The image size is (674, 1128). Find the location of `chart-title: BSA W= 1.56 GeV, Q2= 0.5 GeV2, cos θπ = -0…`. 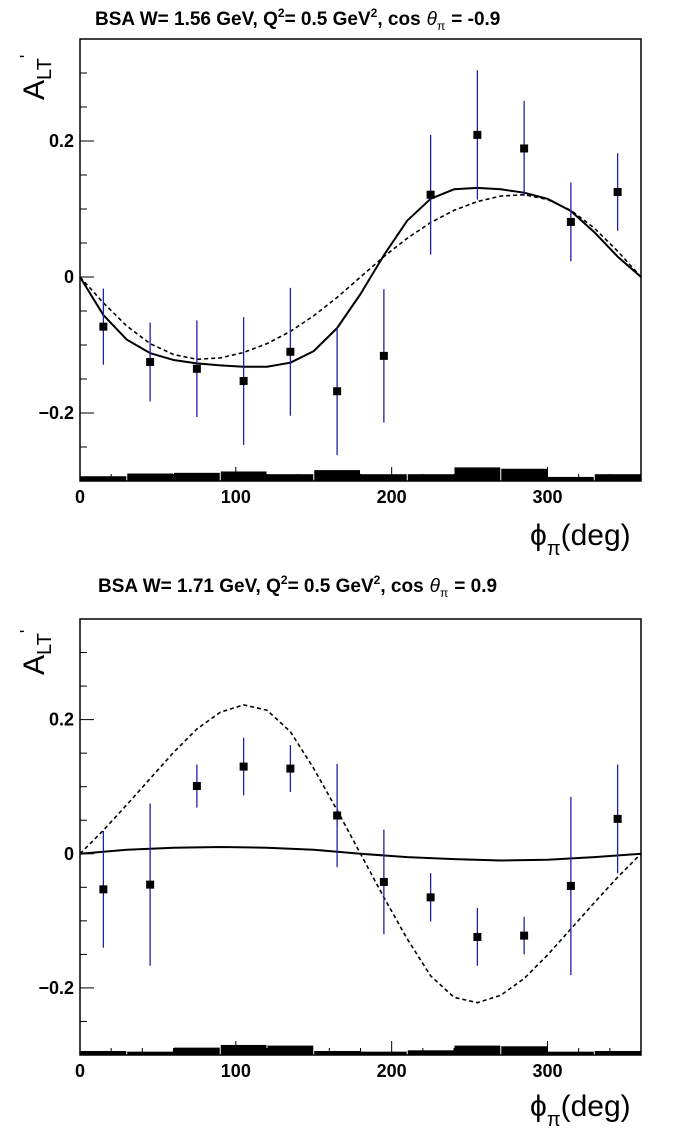

chart-title: BSA W= 1.56 GeV, Q2= 0.5 GeV2, cos θπ = -0… is located at coordinates (297, 19).